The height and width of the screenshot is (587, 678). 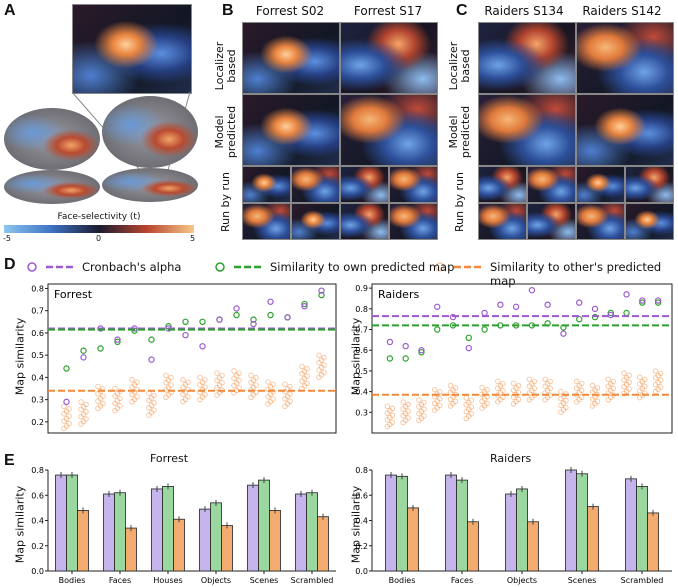 What do you see at coordinates (167, 580) in the screenshot?
I see `x-tick-label: Houses` at bounding box center [167, 580].